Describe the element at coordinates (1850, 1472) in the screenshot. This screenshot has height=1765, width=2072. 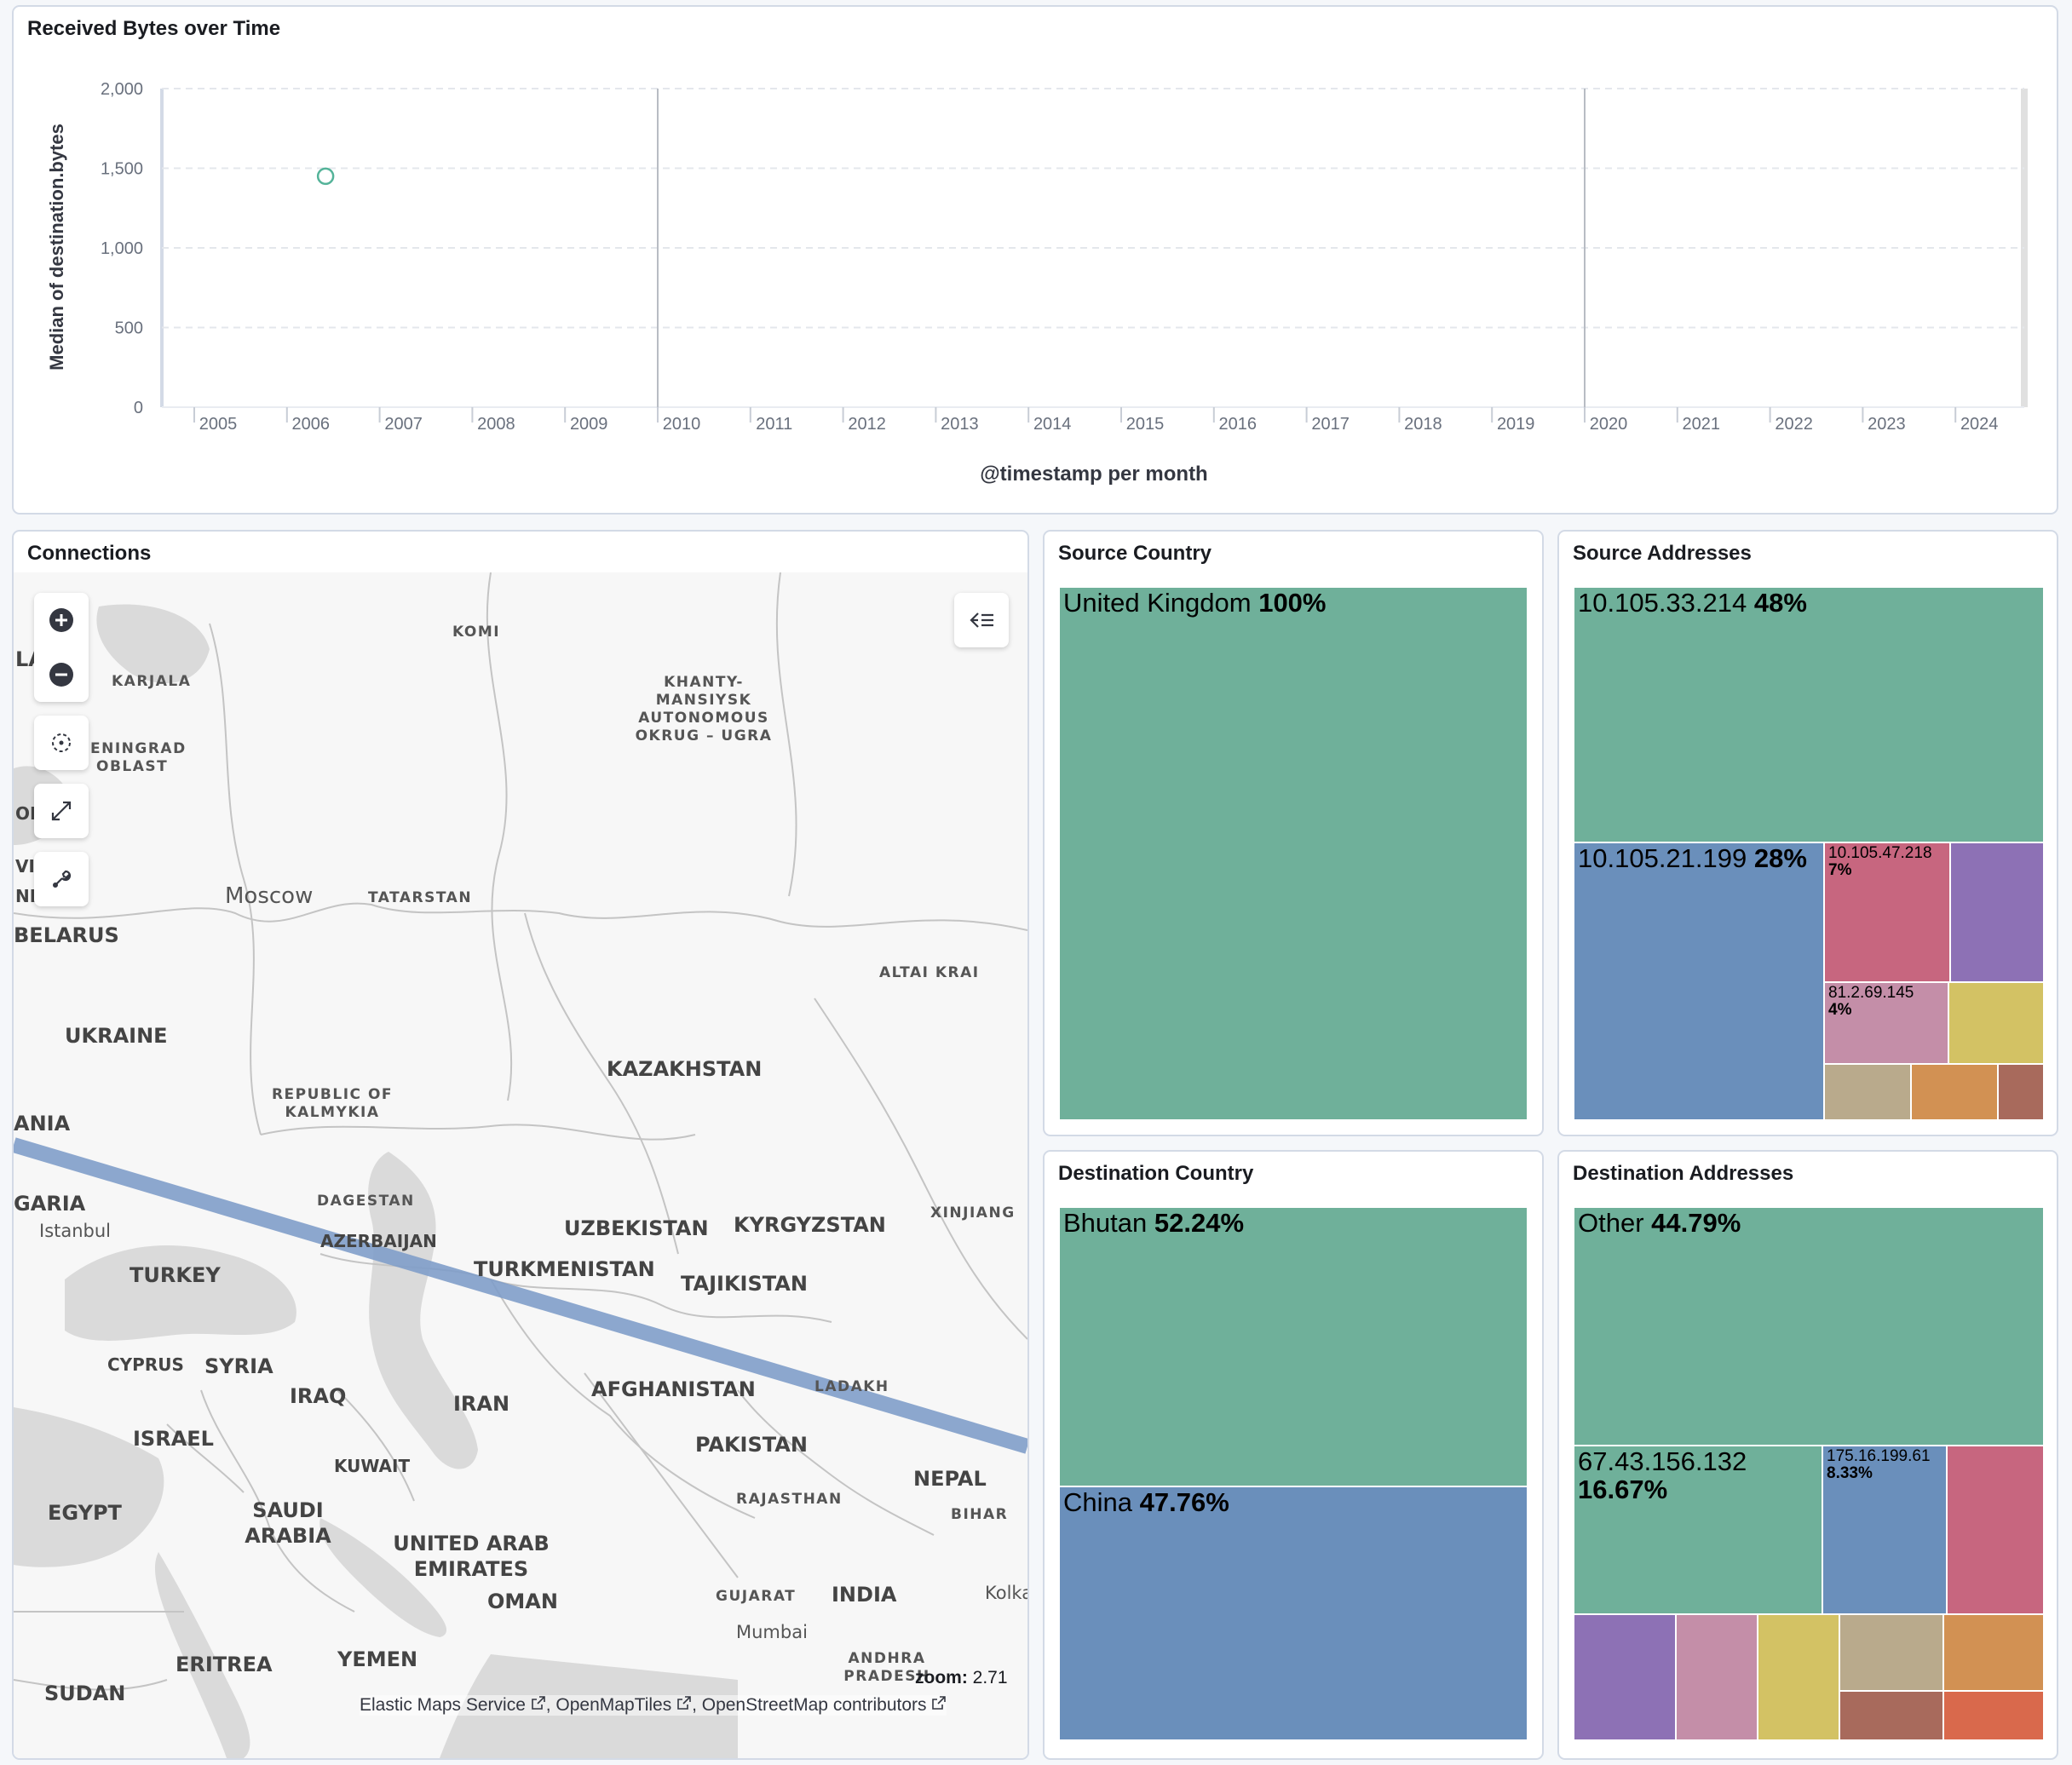
I see `cell-pct: 8.33%` at that location.